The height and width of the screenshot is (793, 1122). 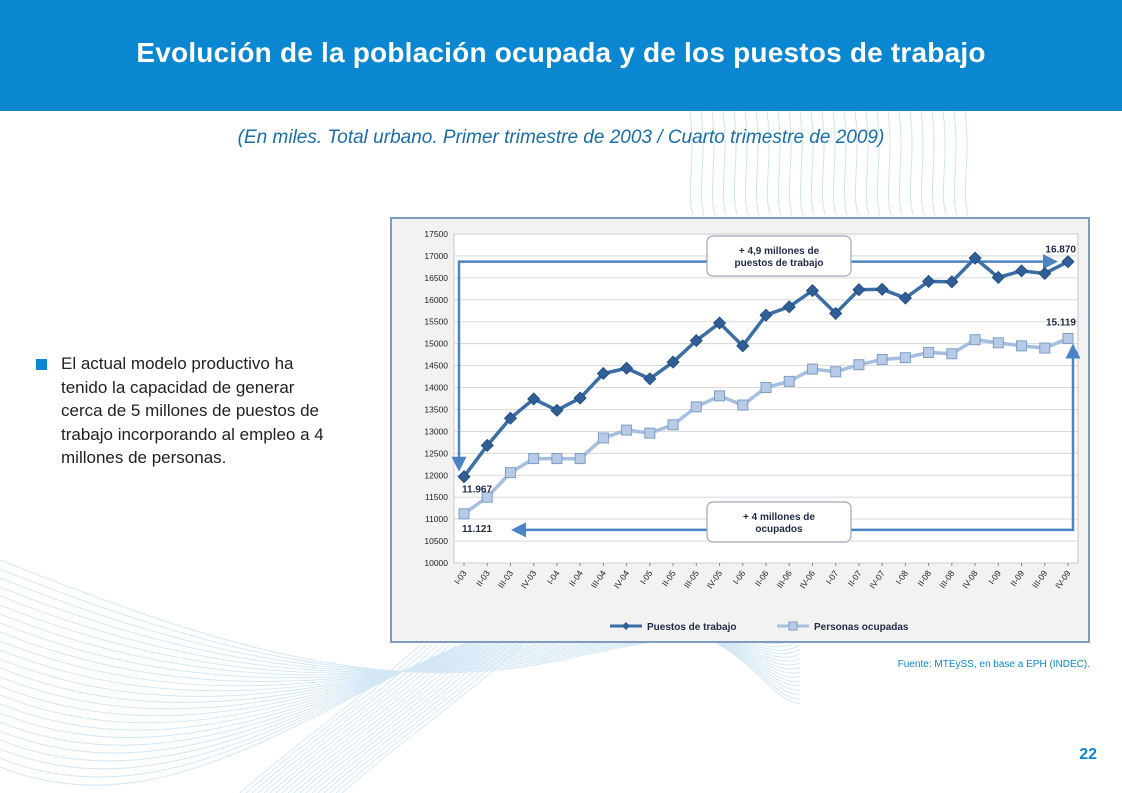 What do you see at coordinates (436, 409) in the screenshot?
I see `y-tick-label: 13500` at bounding box center [436, 409].